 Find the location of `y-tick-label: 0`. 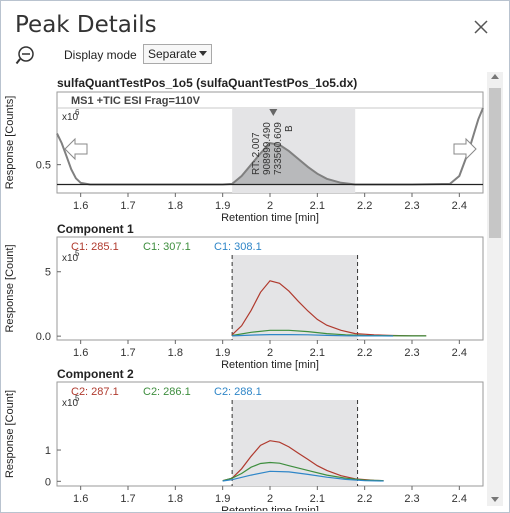

y-tick-label: 0 is located at coordinates (48, 482).